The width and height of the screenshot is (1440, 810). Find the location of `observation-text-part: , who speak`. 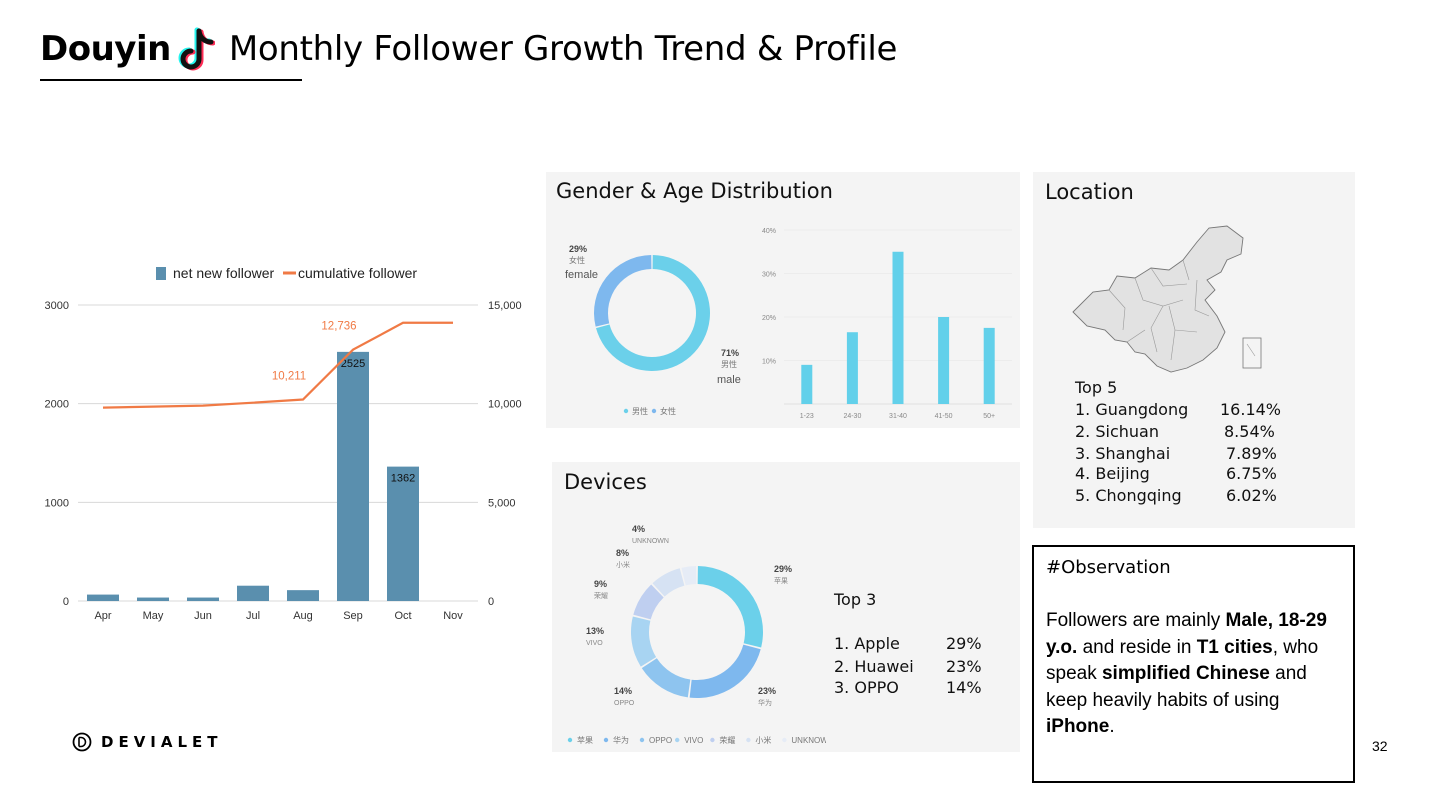

observation-text-part: , who speak is located at coordinates (1182, 660).